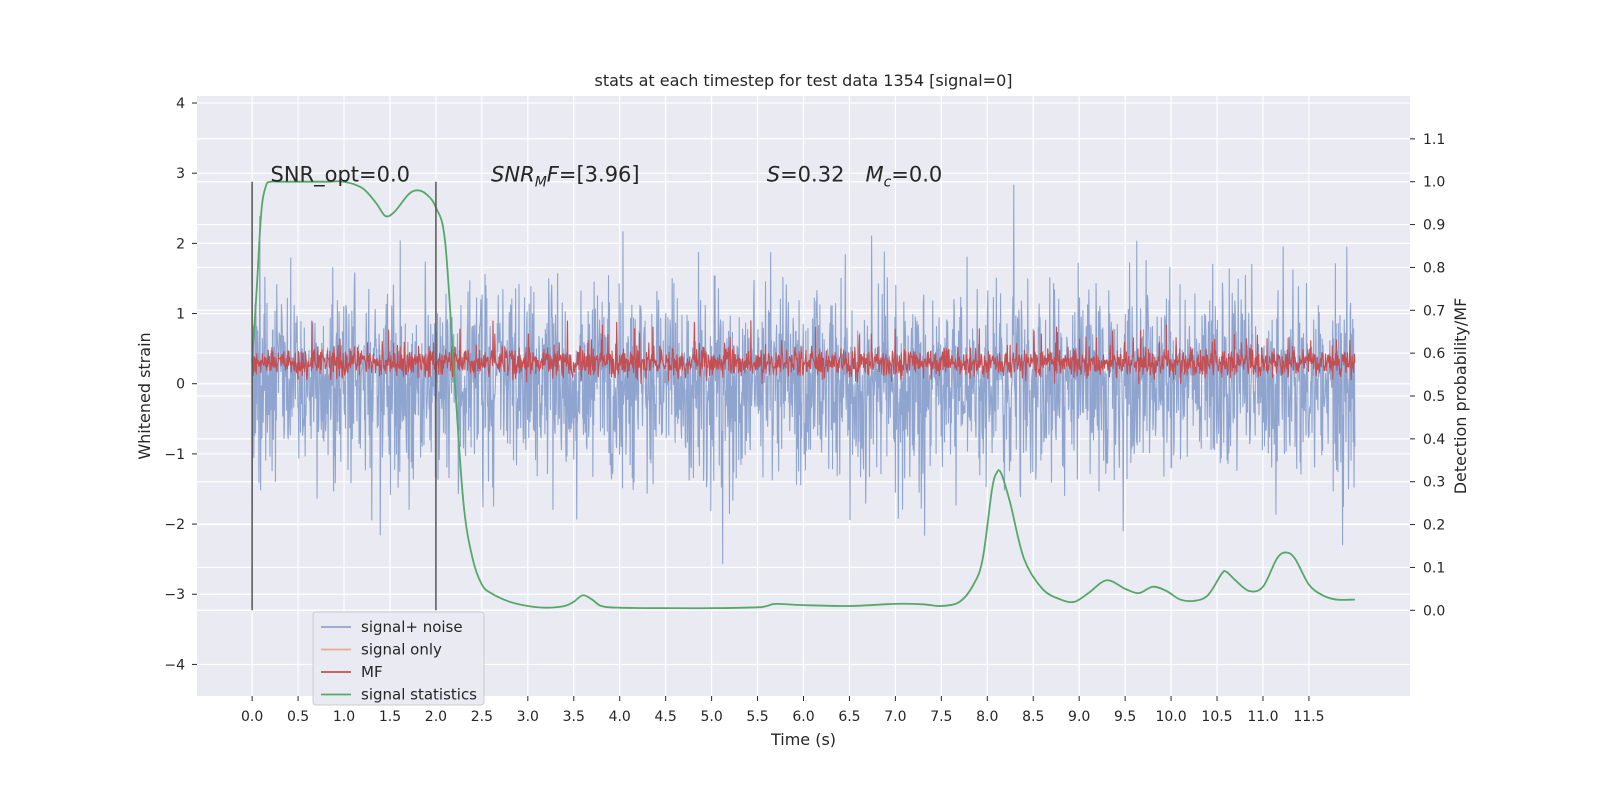 This screenshot has height=800, width=1600. Describe the element at coordinates (1033, 717) in the screenshot. I see `x-tick-label: 8.5` at that location.